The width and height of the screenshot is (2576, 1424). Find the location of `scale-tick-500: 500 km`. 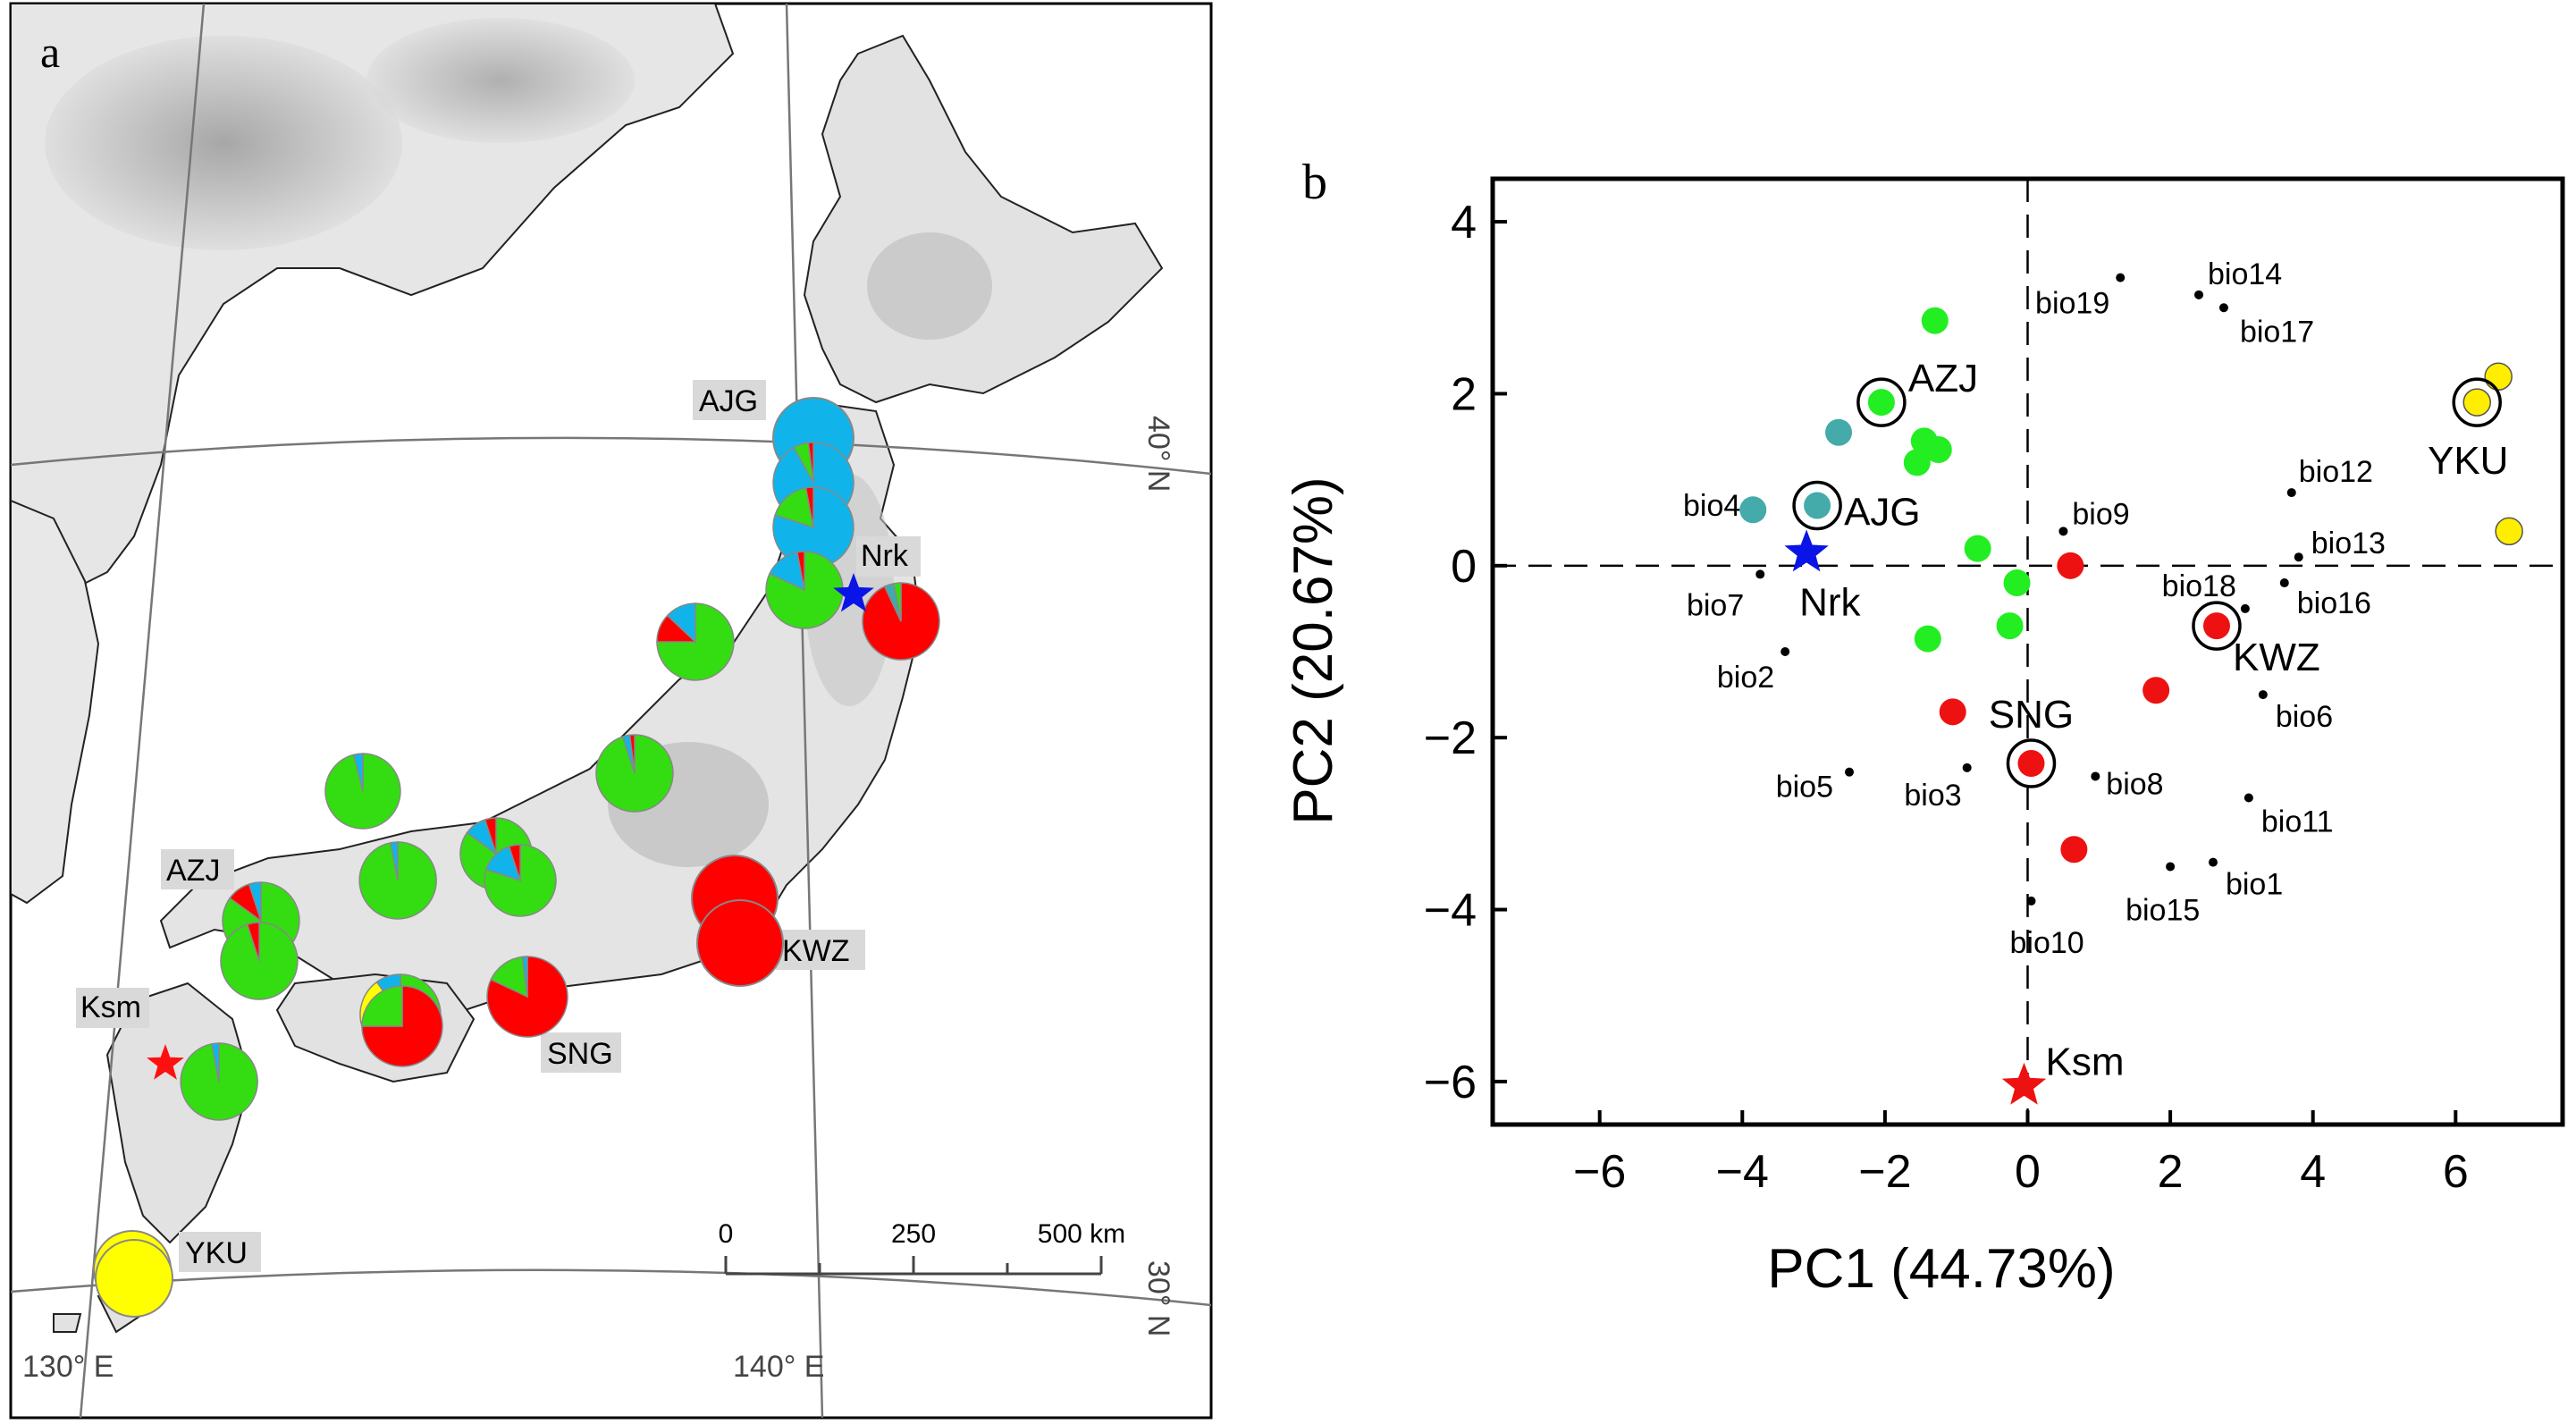

scale-tick-500: 500 km is located at coordinates (1082, 1234).